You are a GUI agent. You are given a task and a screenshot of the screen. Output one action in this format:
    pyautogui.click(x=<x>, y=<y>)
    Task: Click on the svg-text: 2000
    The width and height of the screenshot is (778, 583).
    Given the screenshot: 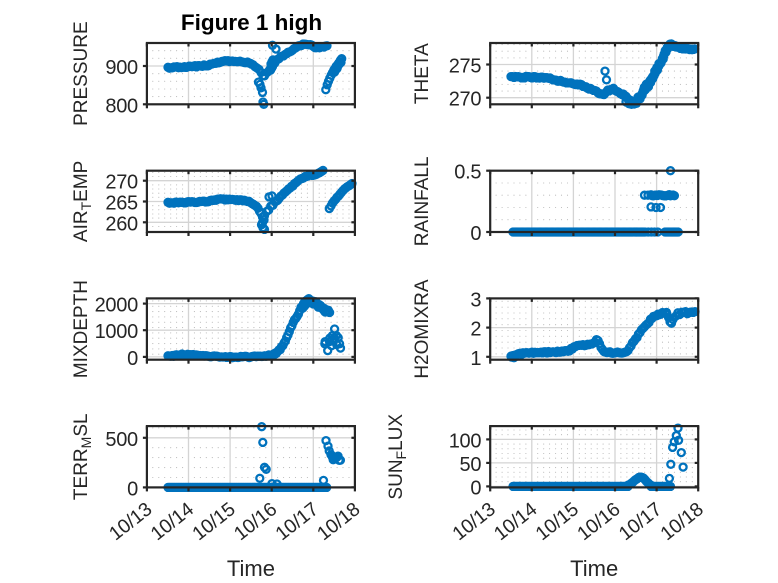 What is the action you would take?
    pyautogui.click(x=116, y=306)
    